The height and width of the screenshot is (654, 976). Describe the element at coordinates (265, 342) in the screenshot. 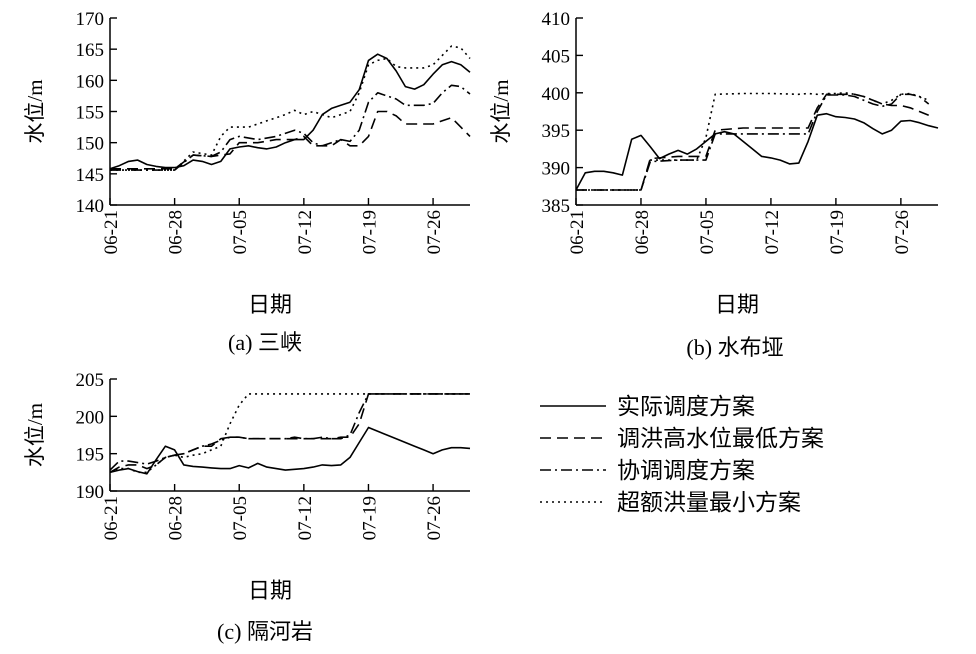

I see `chart-caption: (a) 三峡` at that location.